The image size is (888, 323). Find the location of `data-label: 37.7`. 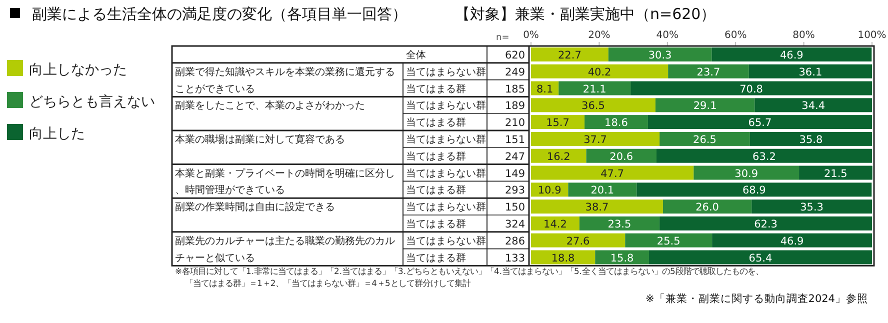

data-label: 37.7 is located at coordinates (595, 140).